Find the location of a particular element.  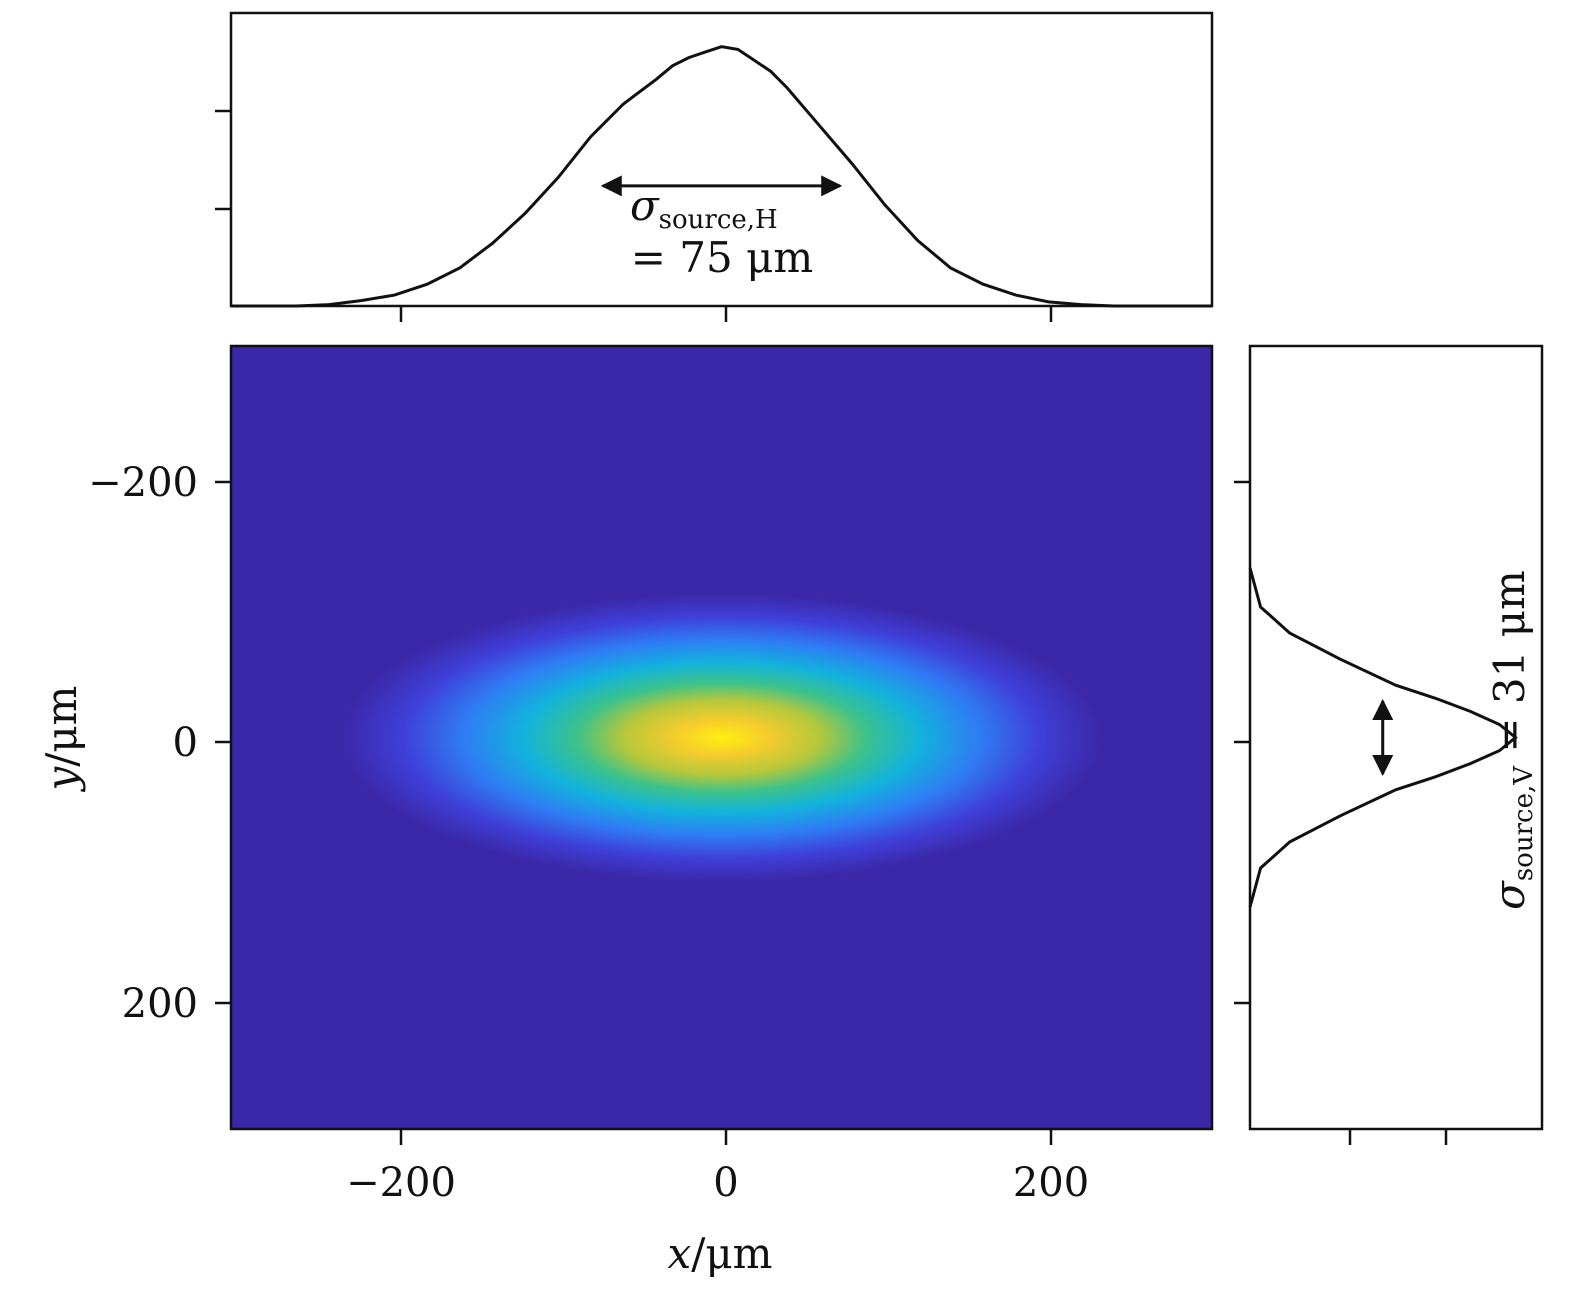

sigma-v-subscript: source,V is located at coordinates (1524, 823).